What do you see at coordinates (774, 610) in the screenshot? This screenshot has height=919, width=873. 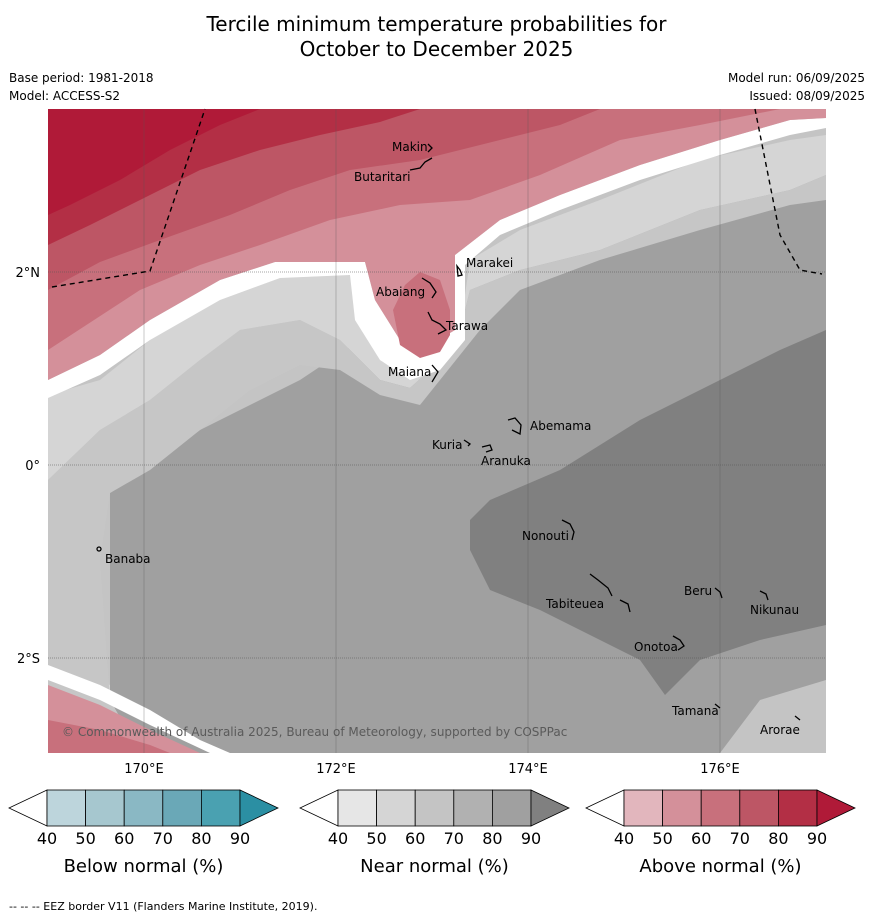 I see `label-nikunau: Nikunau` at bounding box center [774, 610].